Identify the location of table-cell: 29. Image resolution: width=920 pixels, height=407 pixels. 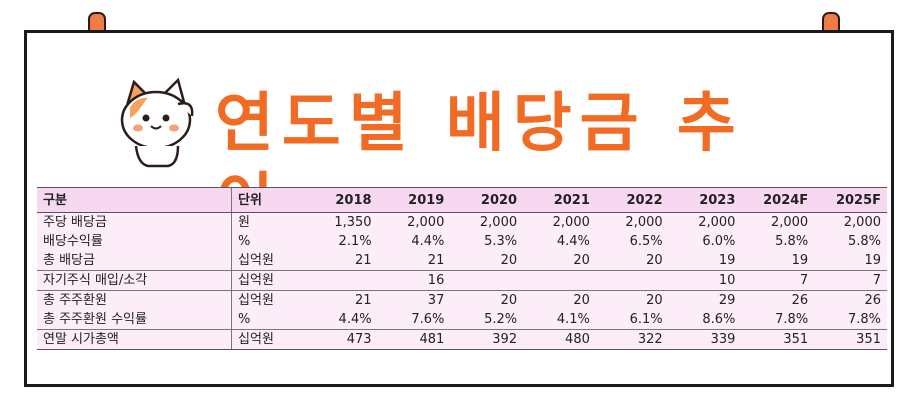
(705, 300).